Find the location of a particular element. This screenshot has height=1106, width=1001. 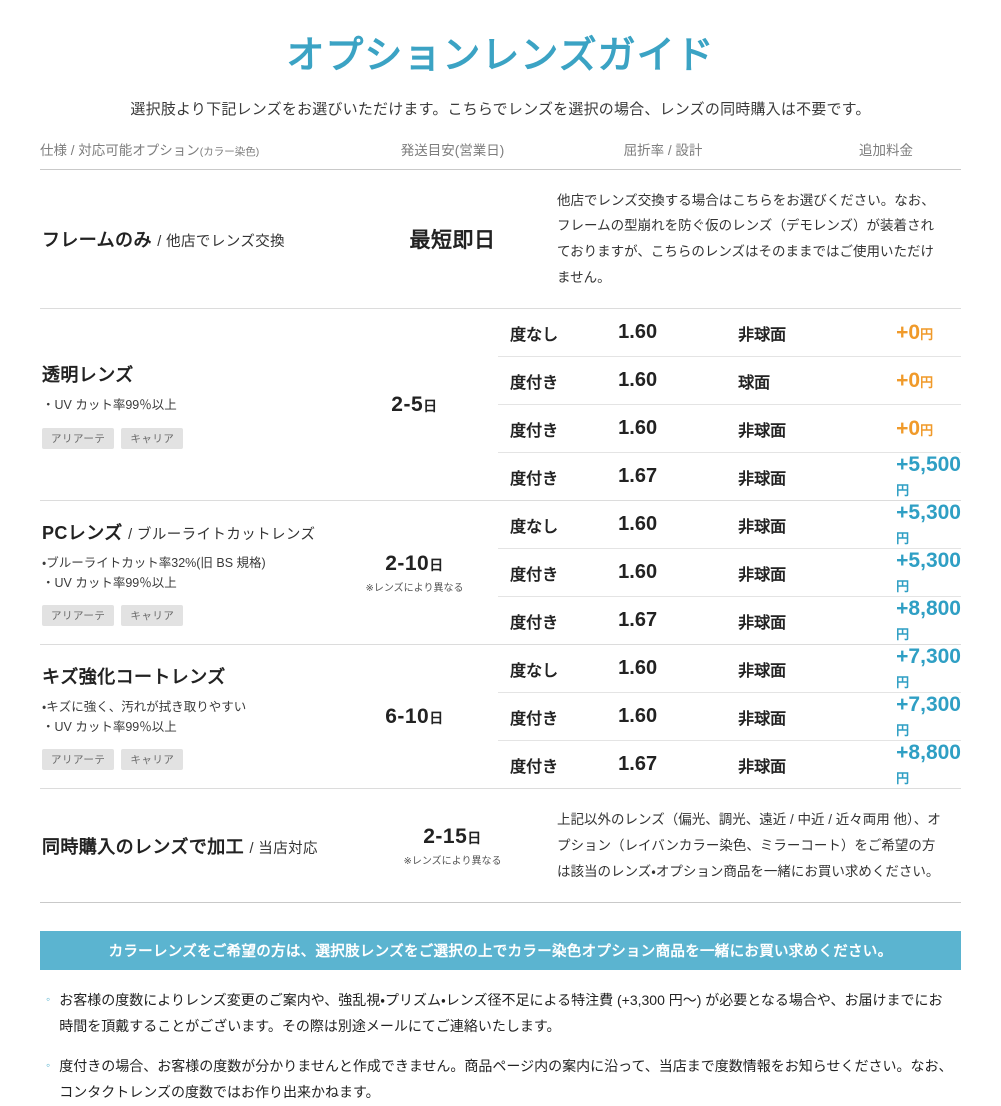

lens-option-row: 度なし 1.60 非球面 +0円 is located at coordinates (729, 333).